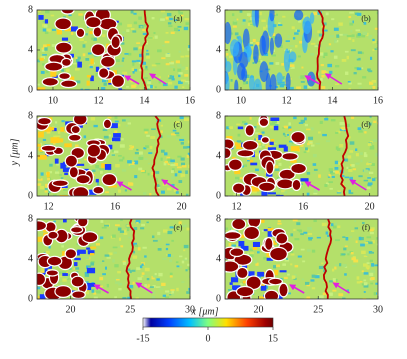 The image size is (407, 359). What do you see at coordinates (182, 206) in the screenshot?
I see `x-tick-label: 20` at bounding box center [182, 206].